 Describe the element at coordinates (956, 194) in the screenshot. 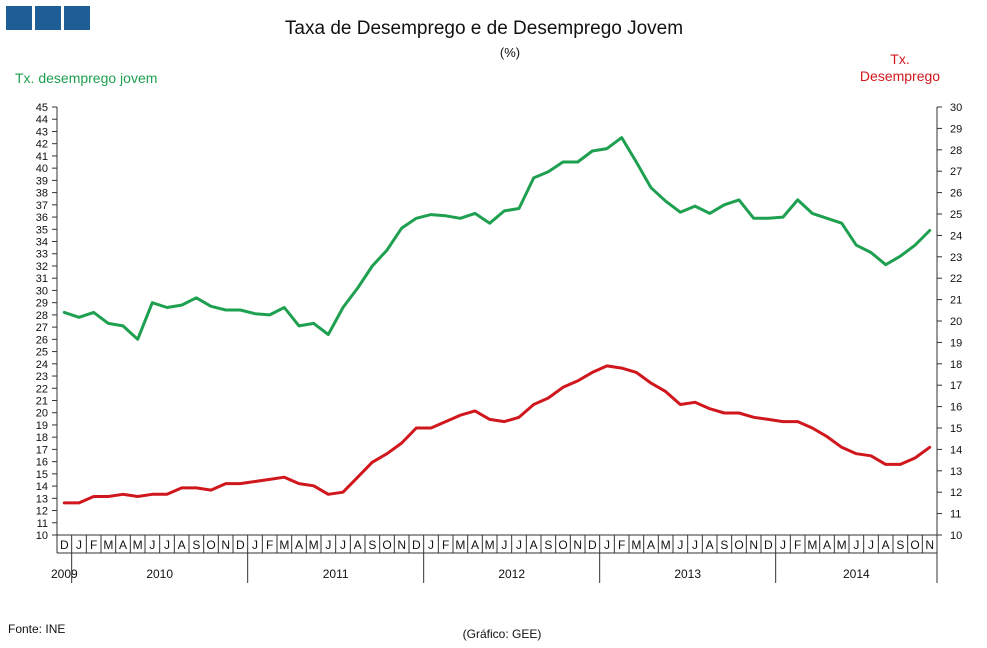

I see `right-tick-label: 26` at that location.